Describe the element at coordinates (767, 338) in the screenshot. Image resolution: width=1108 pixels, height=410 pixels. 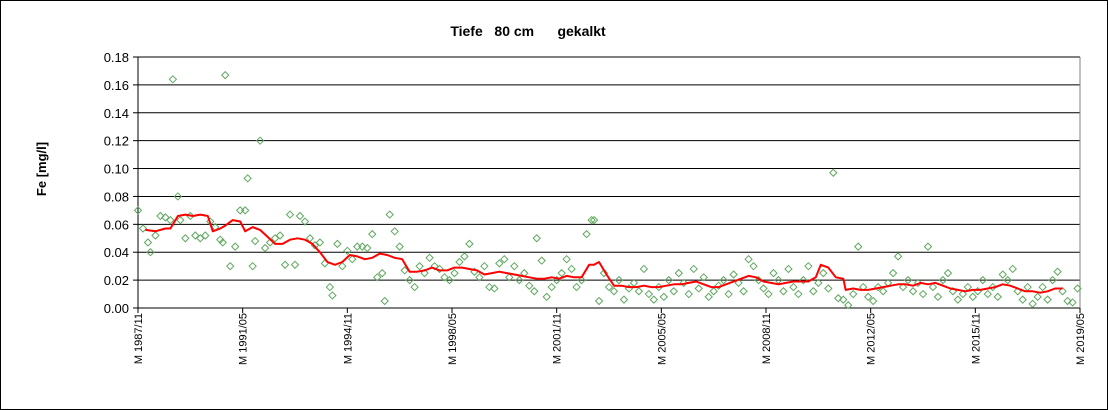
I see `x-tick-label: M 2008/11` at that location.